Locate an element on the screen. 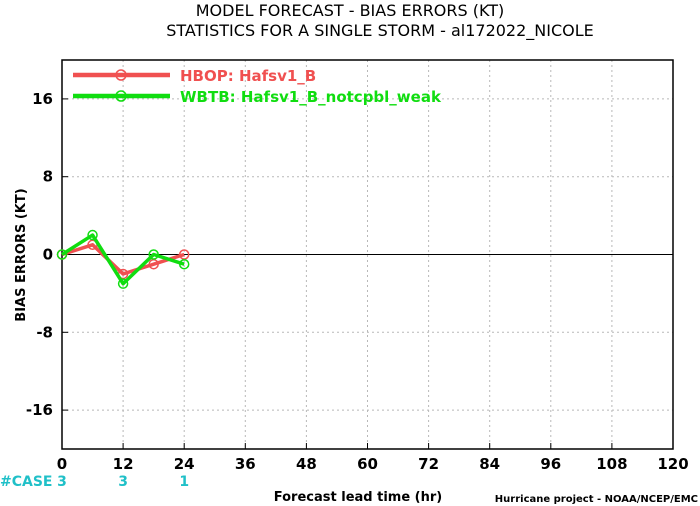  x-tick-label: 48 is located at coordinates (306, 464).